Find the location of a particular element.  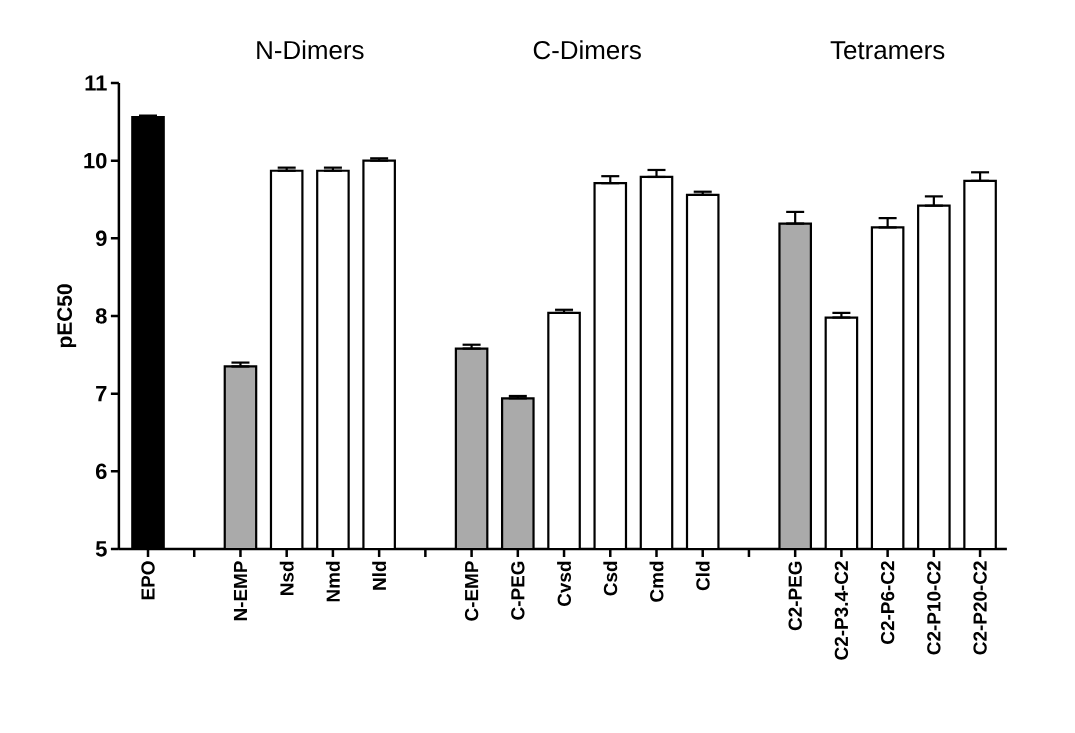

y-tick-label: 7 is located at coordinates (101, 394).